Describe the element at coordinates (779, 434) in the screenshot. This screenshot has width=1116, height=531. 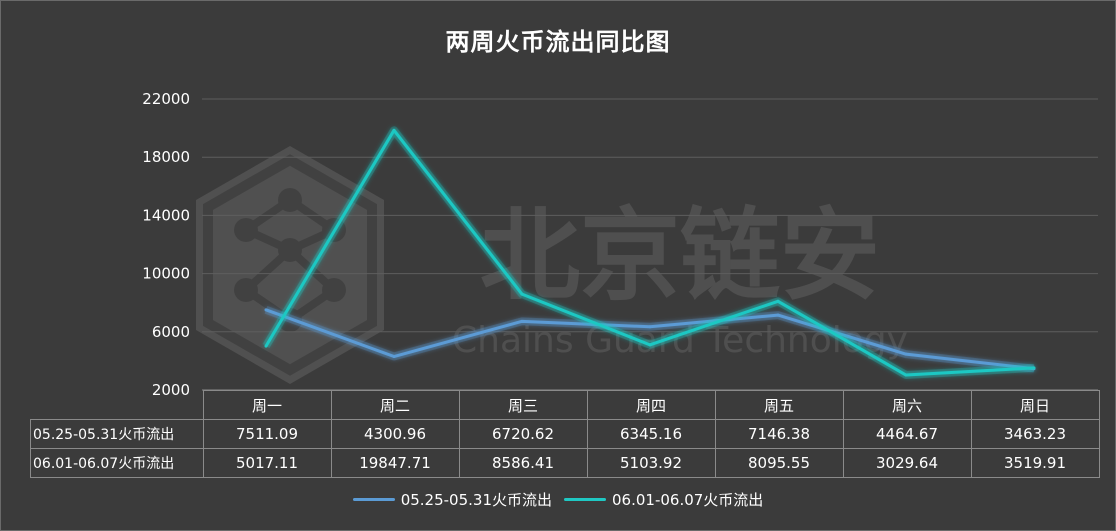
I see `table-cell: 7146.38` at that location.